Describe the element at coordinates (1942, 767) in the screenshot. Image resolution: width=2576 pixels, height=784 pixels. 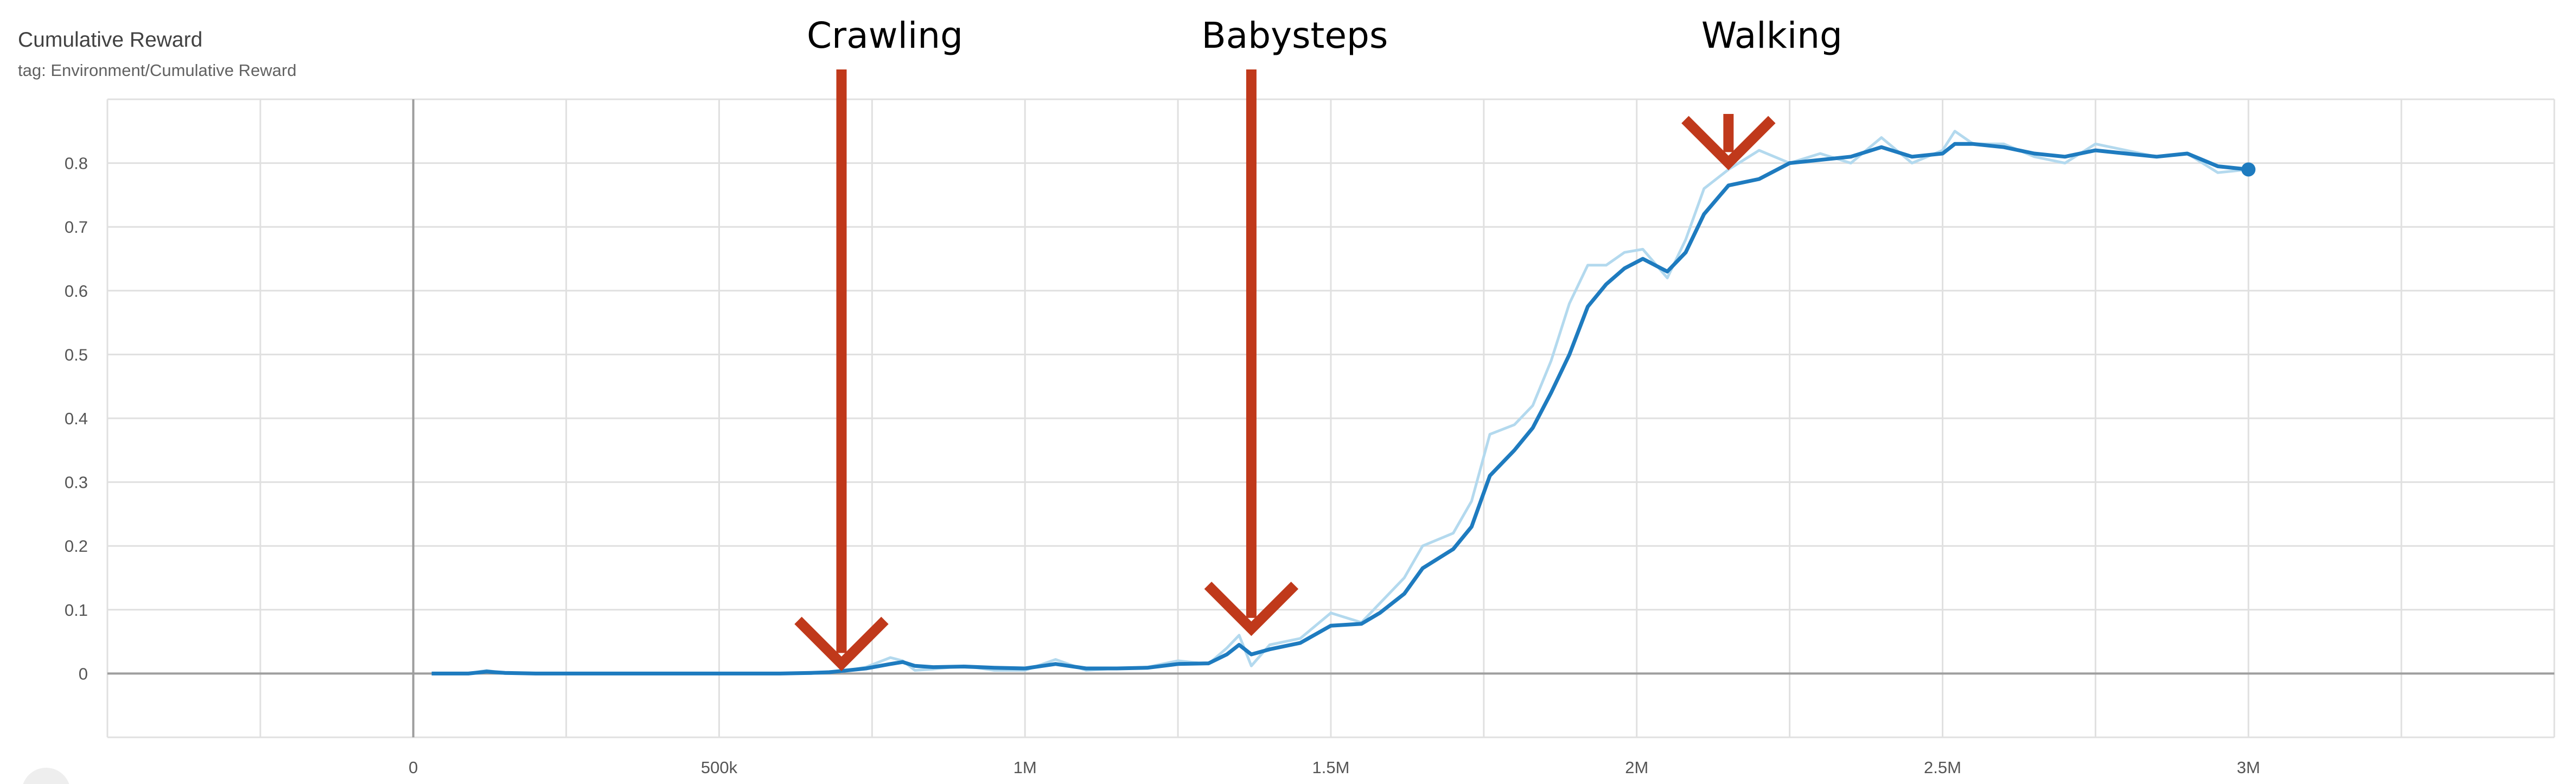
I see `x-tick-label: 2.5M` at that location.